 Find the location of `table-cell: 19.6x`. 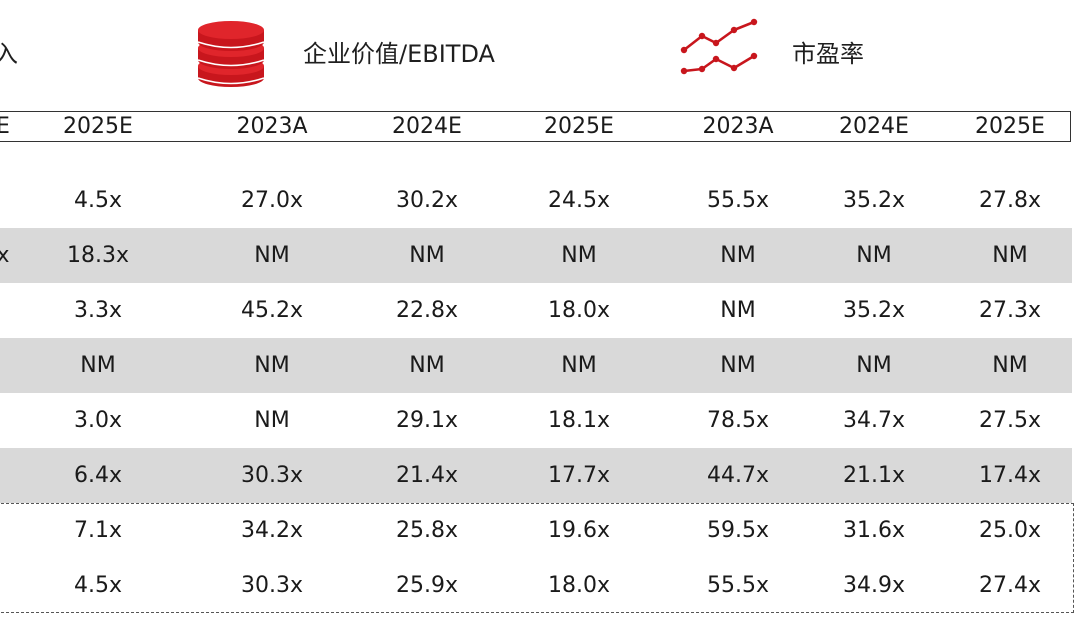

table-cell: 19.6x is located at coordinates (579, 530).